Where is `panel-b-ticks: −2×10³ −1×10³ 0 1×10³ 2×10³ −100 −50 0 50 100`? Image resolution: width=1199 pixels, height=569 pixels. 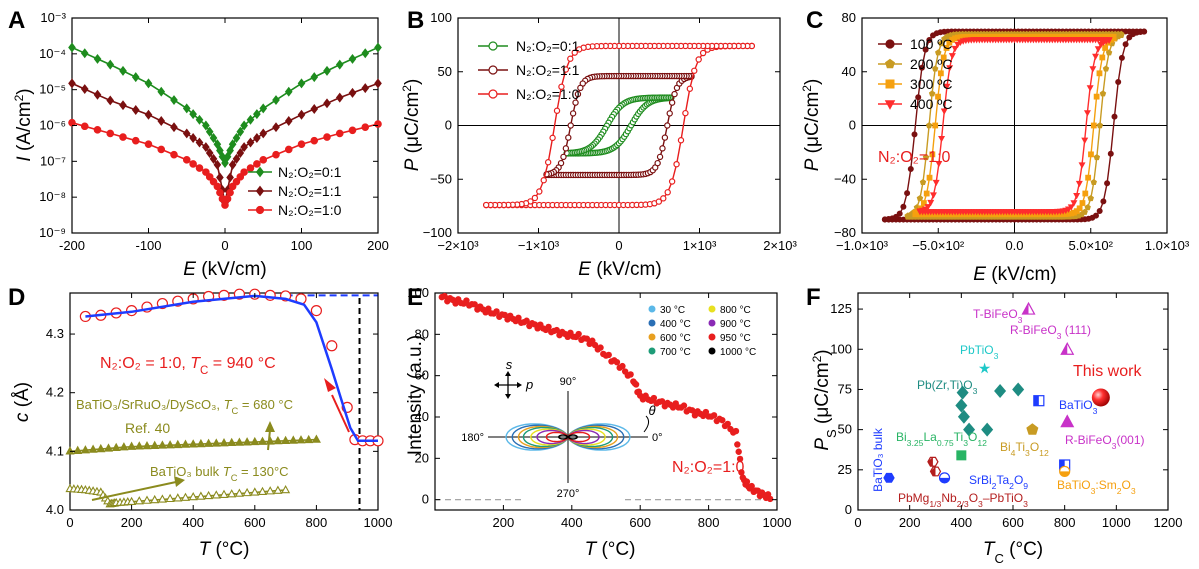
panel-b-ticks: −2×10³ −1×10³ 0 1×10³ 2×10³ −100 −50 0 50 100 is located at coordinates (610, 131).